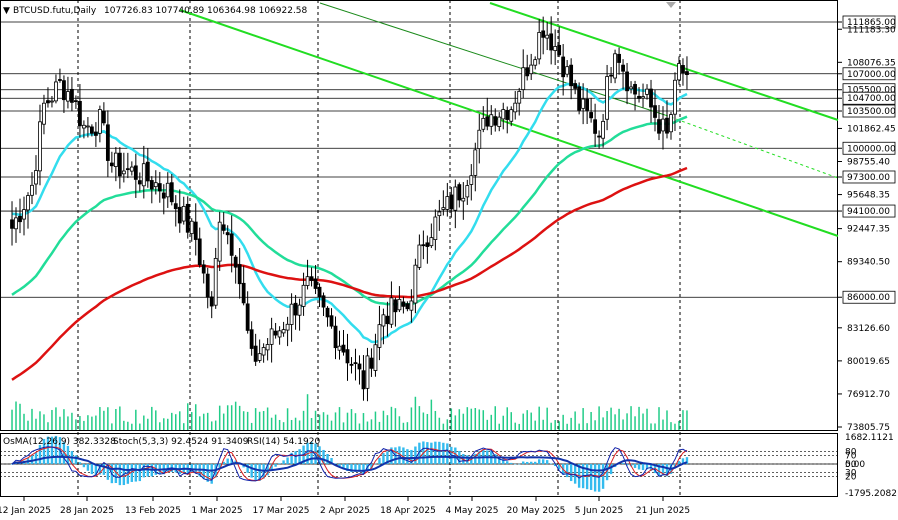 The image size is (898, 520). What do you see at coordinates (871, 99) in the screenshot?
I see `price-axis-label: 104700.00` at bounding box center [871, 99].